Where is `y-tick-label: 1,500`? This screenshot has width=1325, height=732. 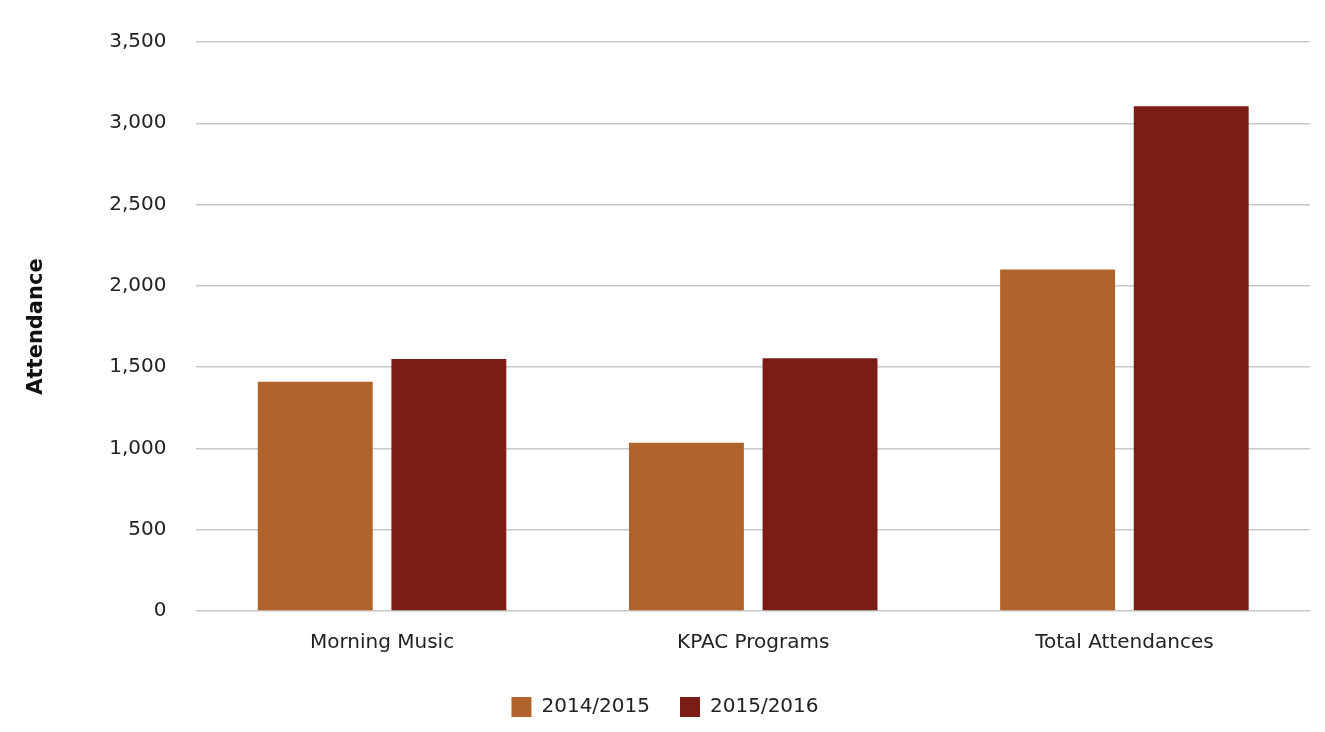
y-tick-label: 1,500 is located at coordinates (138, 365).